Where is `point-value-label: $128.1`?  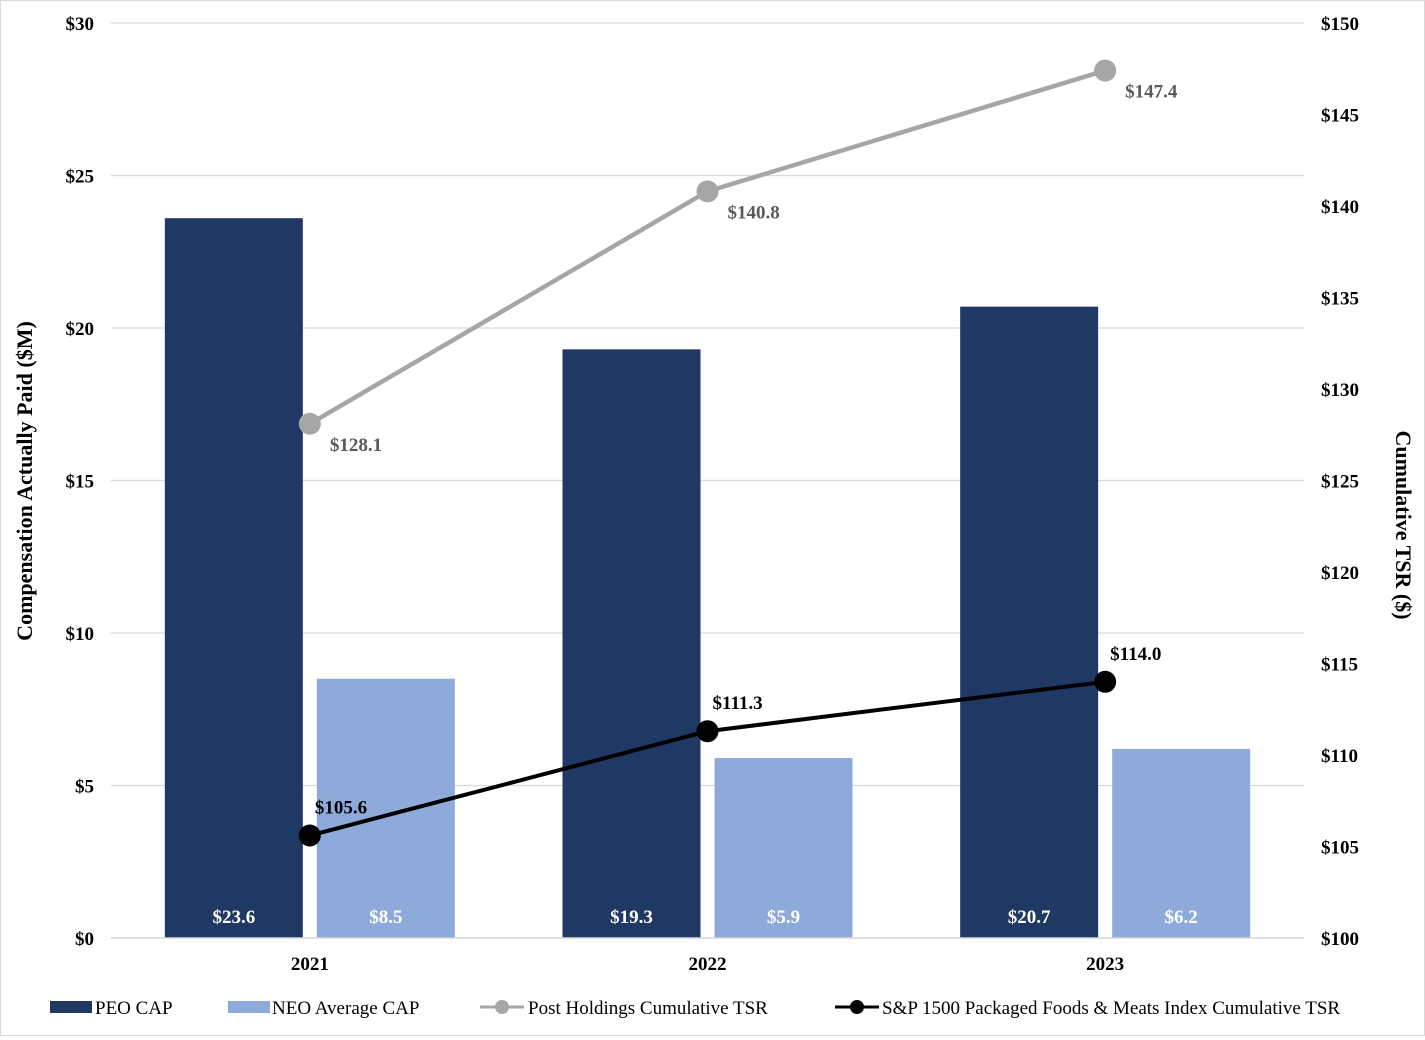 point-value-label: $128.1 is located at coordinates (356, 445).